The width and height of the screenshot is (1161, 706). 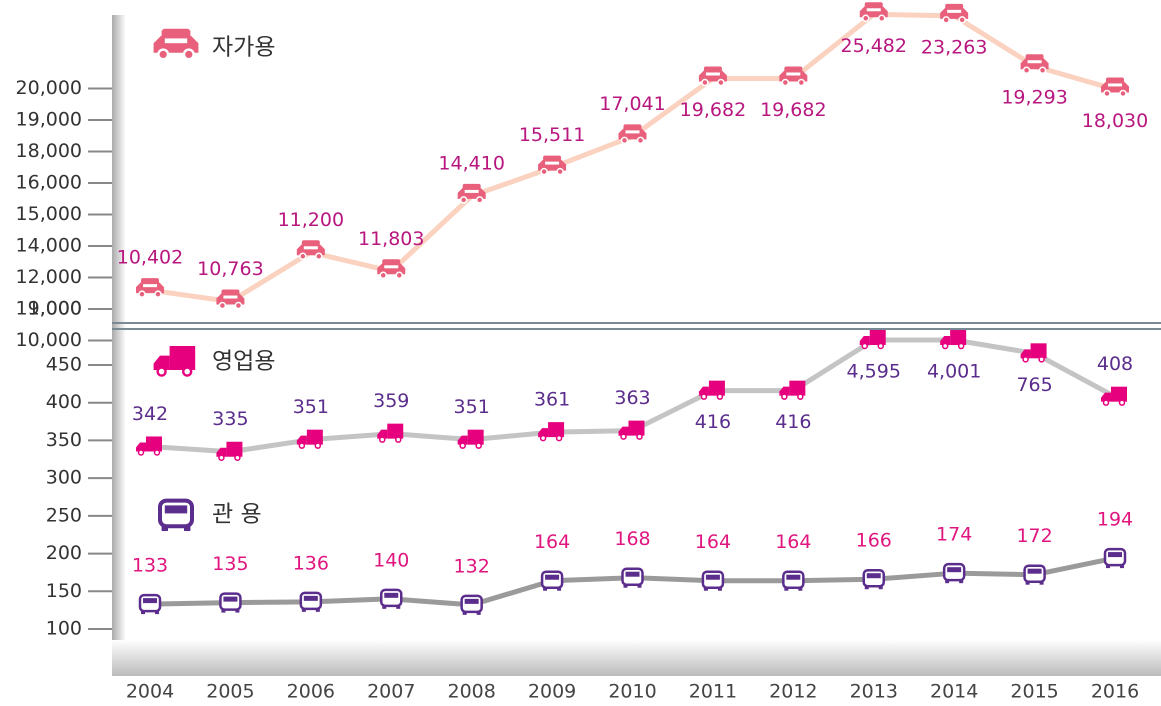 I want to click on value-label: 342, so click(x=150, y=414).